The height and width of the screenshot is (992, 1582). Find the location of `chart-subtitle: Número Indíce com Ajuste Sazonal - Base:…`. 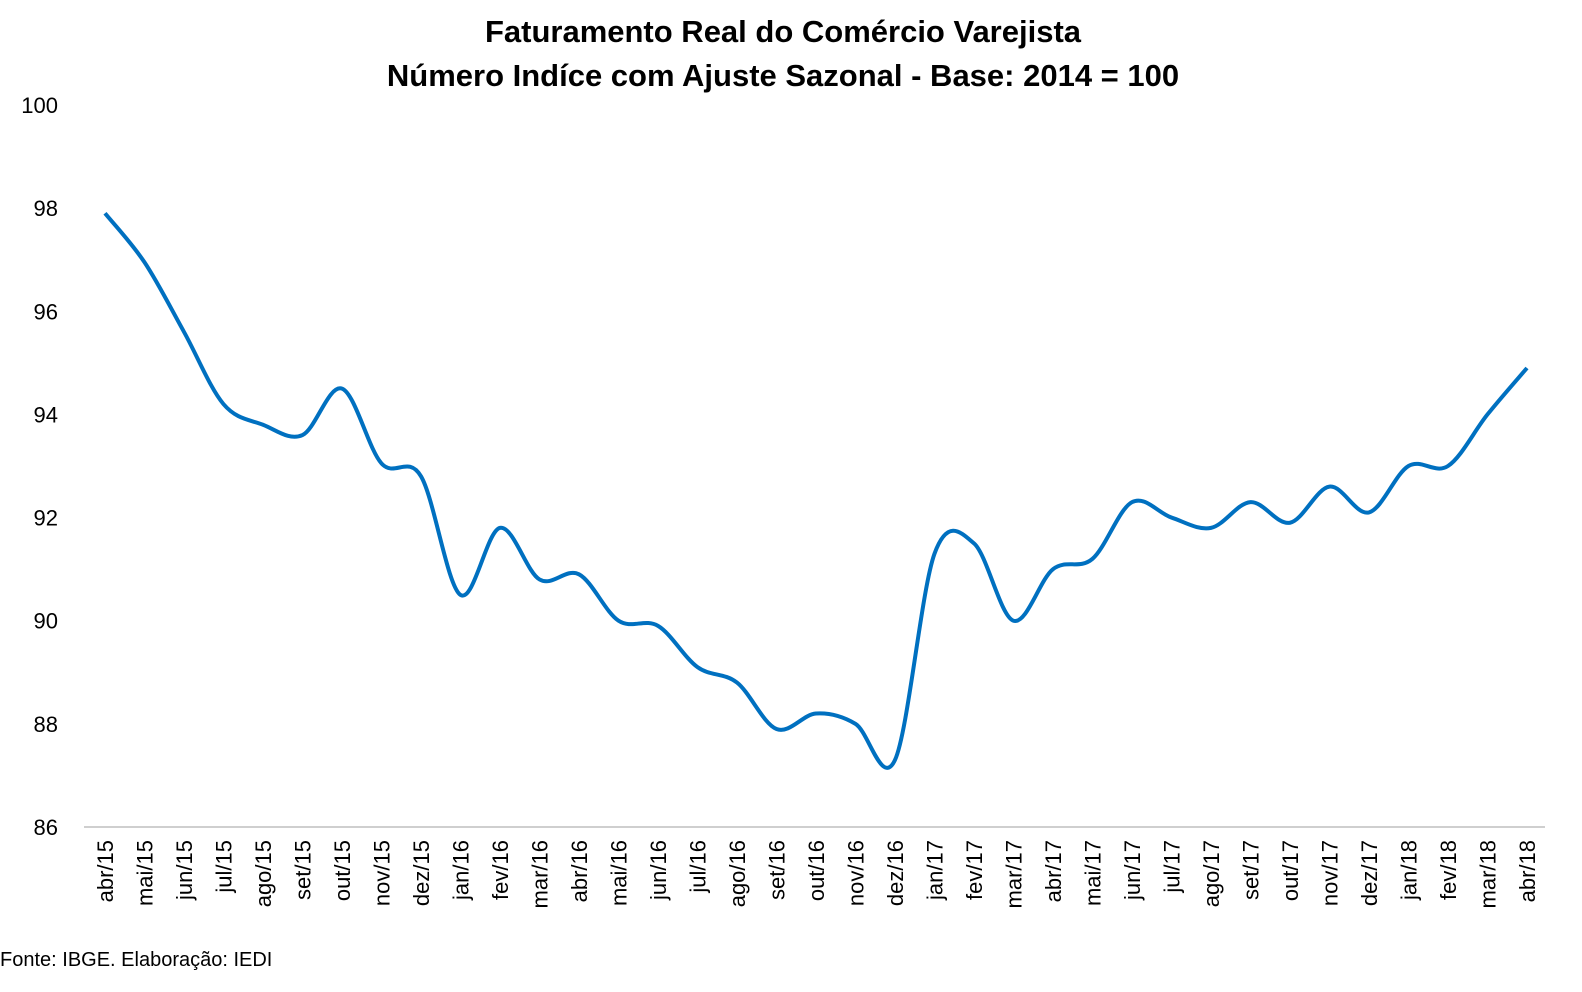

chart-subtitle: Número Indíce com Ajuste Sazonal - Base:… is located at coordinates (783, 75).